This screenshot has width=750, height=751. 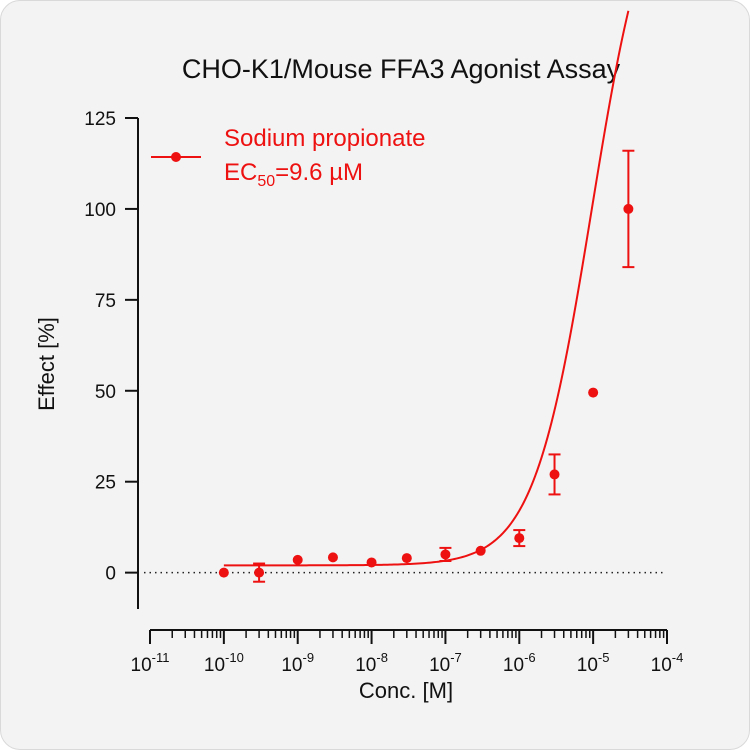 I want to click on x-tick-label: 10⁻⁸, so click(x=371, y=663).